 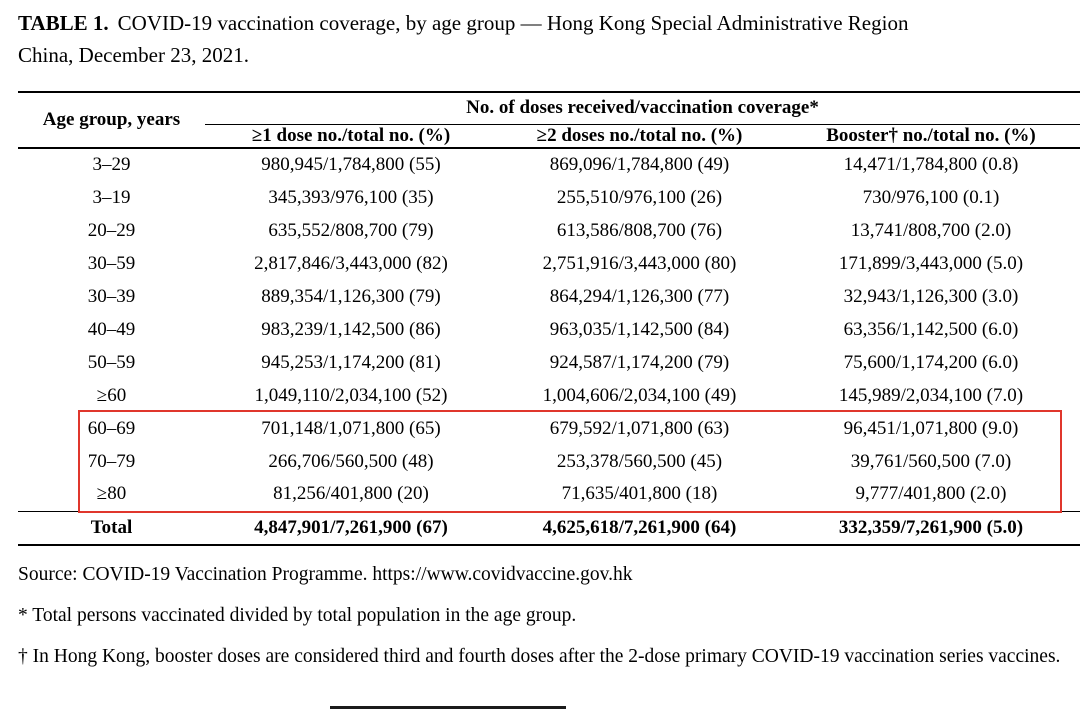 What do you see at coordinates (931, 197) in the screenshot?
I see `booster-cell: 730/976,100 (0.1)` at bounding box center [931, 197].